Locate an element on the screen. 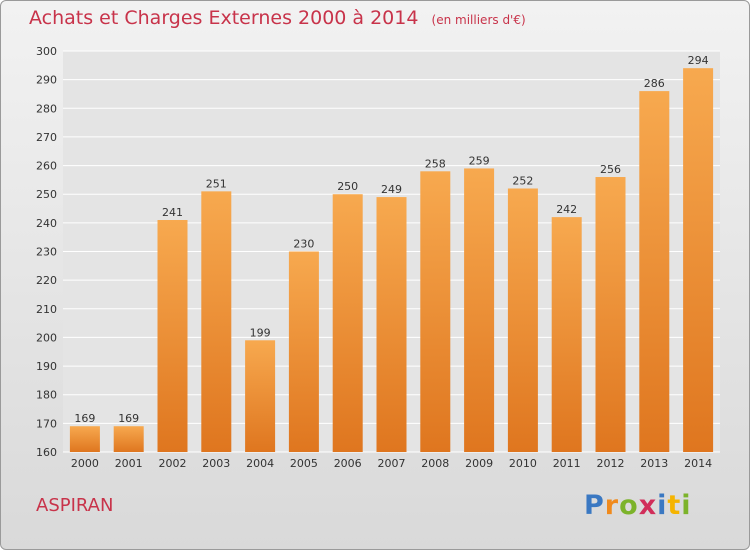 Image resolution: width=750 pixels, height=550 pixels. bar-value-label: 256 is located at coordinates (610, 169).